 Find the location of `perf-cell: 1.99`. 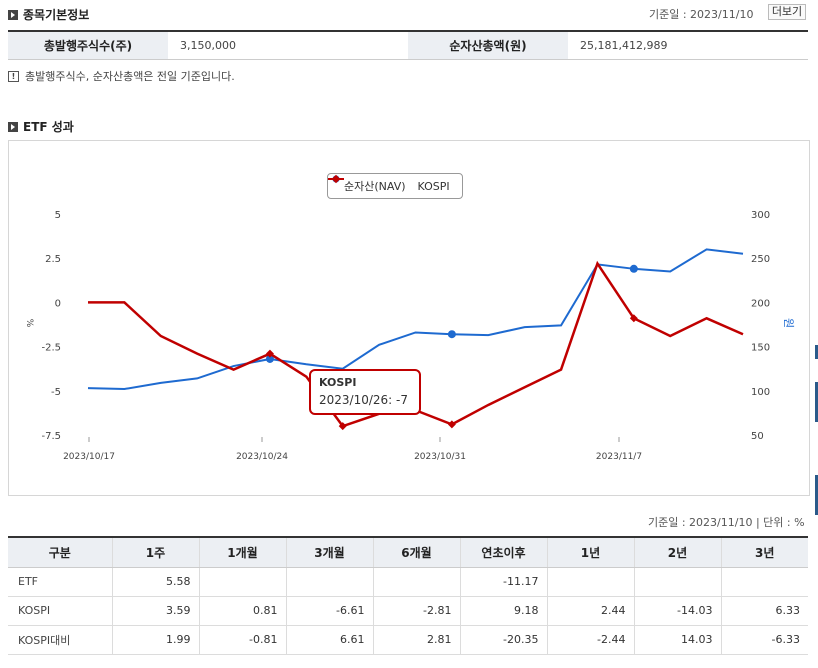

perf-cell: 1.99 is located at coordinates (155, 640).